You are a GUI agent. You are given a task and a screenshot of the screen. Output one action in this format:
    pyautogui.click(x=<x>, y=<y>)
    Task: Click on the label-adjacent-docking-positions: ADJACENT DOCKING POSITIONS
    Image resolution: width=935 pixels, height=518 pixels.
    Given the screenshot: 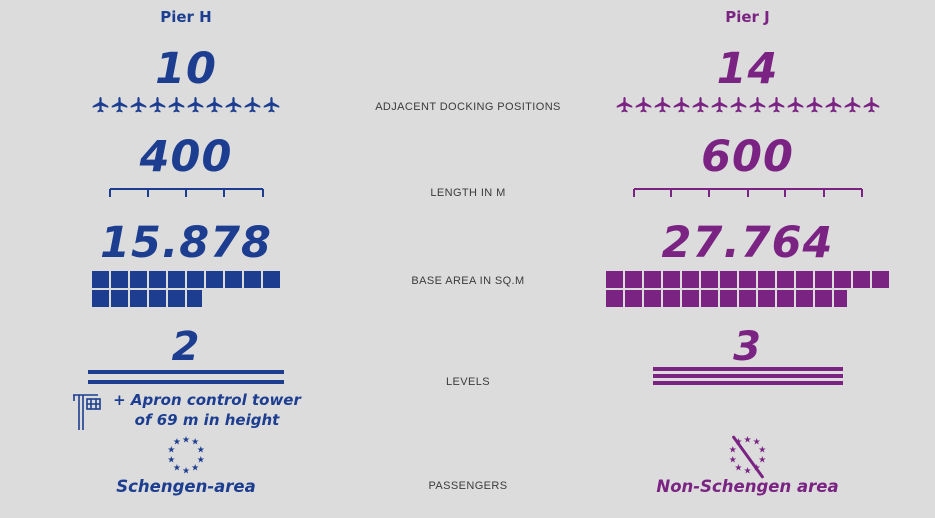 What is the action you would take?
    pyautogui.click(x=468, y=107)
    